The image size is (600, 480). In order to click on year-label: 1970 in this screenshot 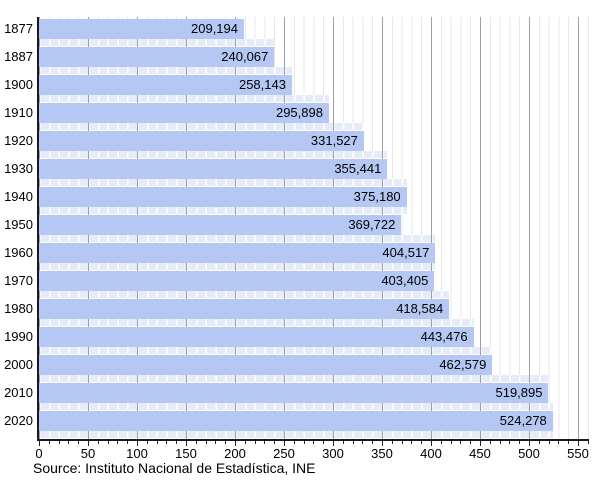, I will do `click(18, 280)`.